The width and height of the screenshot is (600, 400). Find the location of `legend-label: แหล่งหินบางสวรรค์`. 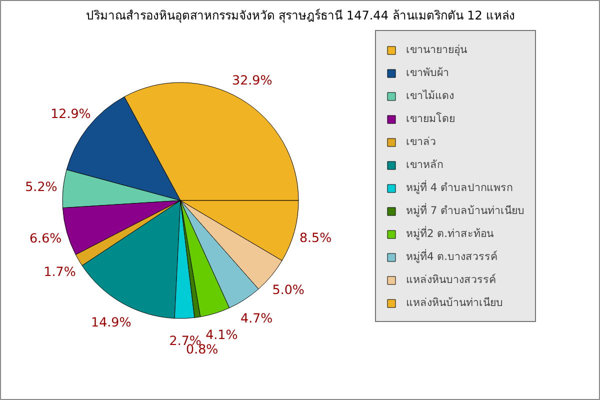

legend-label: แหล่งหินบางสวรรค์ is located at coordinates (451, 280).